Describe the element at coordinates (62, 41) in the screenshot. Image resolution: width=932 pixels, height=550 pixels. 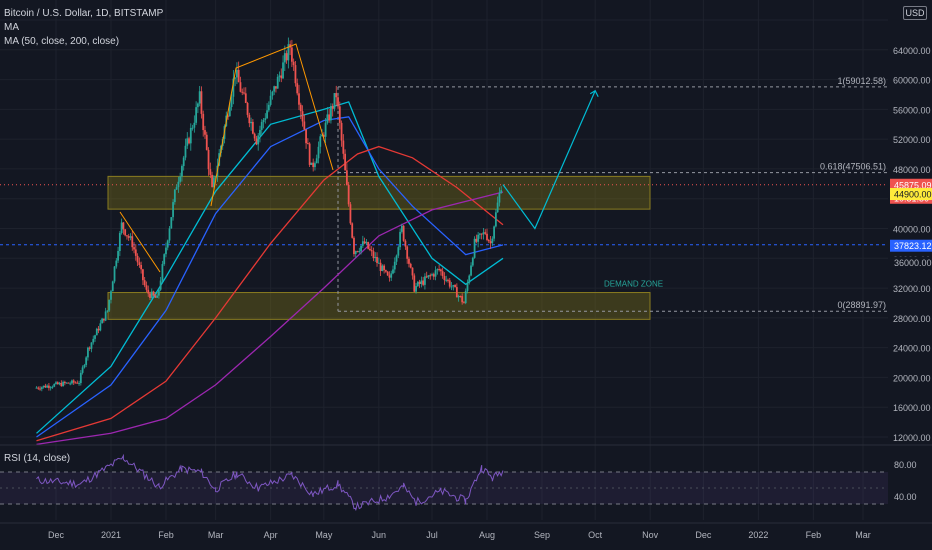
I see `indicator-ma-params-label: MA (50, close, 200, close)` at that location.